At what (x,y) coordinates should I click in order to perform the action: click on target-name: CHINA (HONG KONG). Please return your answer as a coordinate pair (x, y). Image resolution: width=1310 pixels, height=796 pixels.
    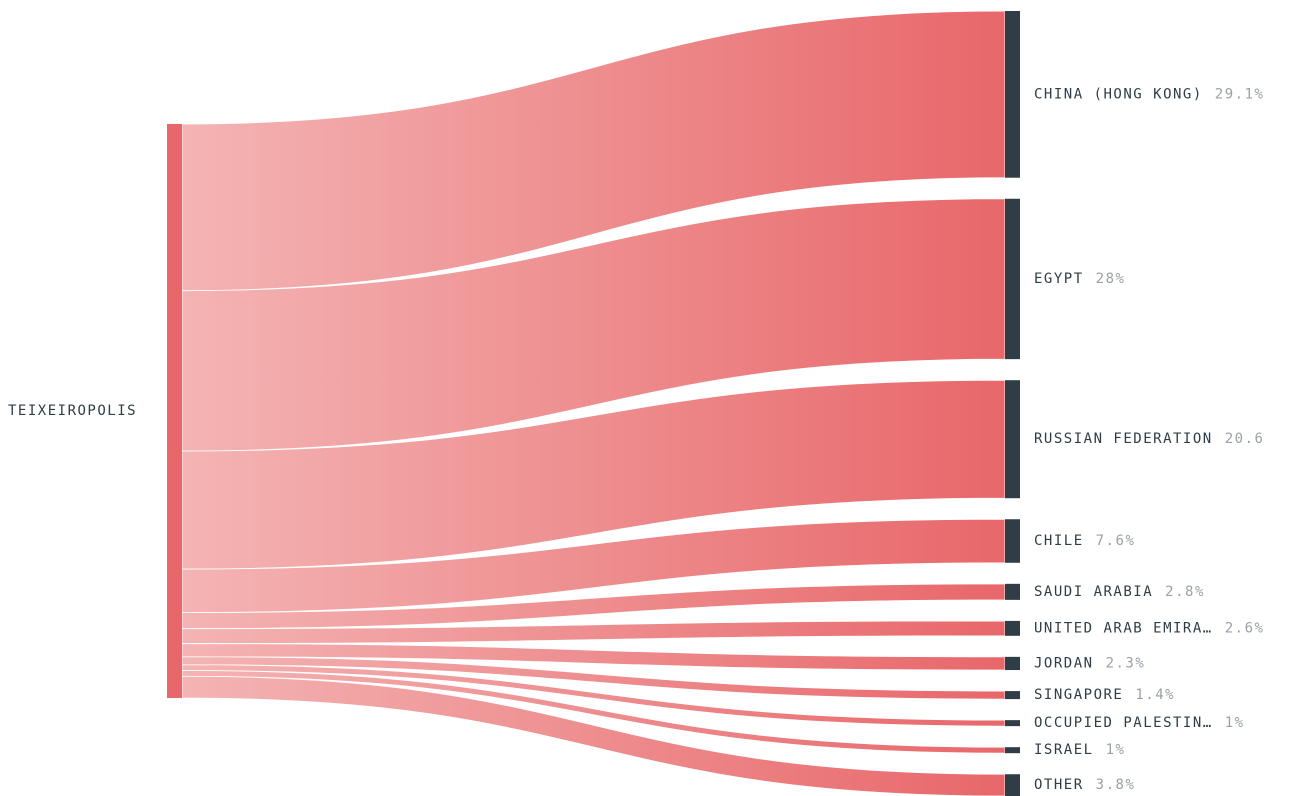
    Looking at the image, I should click on (1118, 94).